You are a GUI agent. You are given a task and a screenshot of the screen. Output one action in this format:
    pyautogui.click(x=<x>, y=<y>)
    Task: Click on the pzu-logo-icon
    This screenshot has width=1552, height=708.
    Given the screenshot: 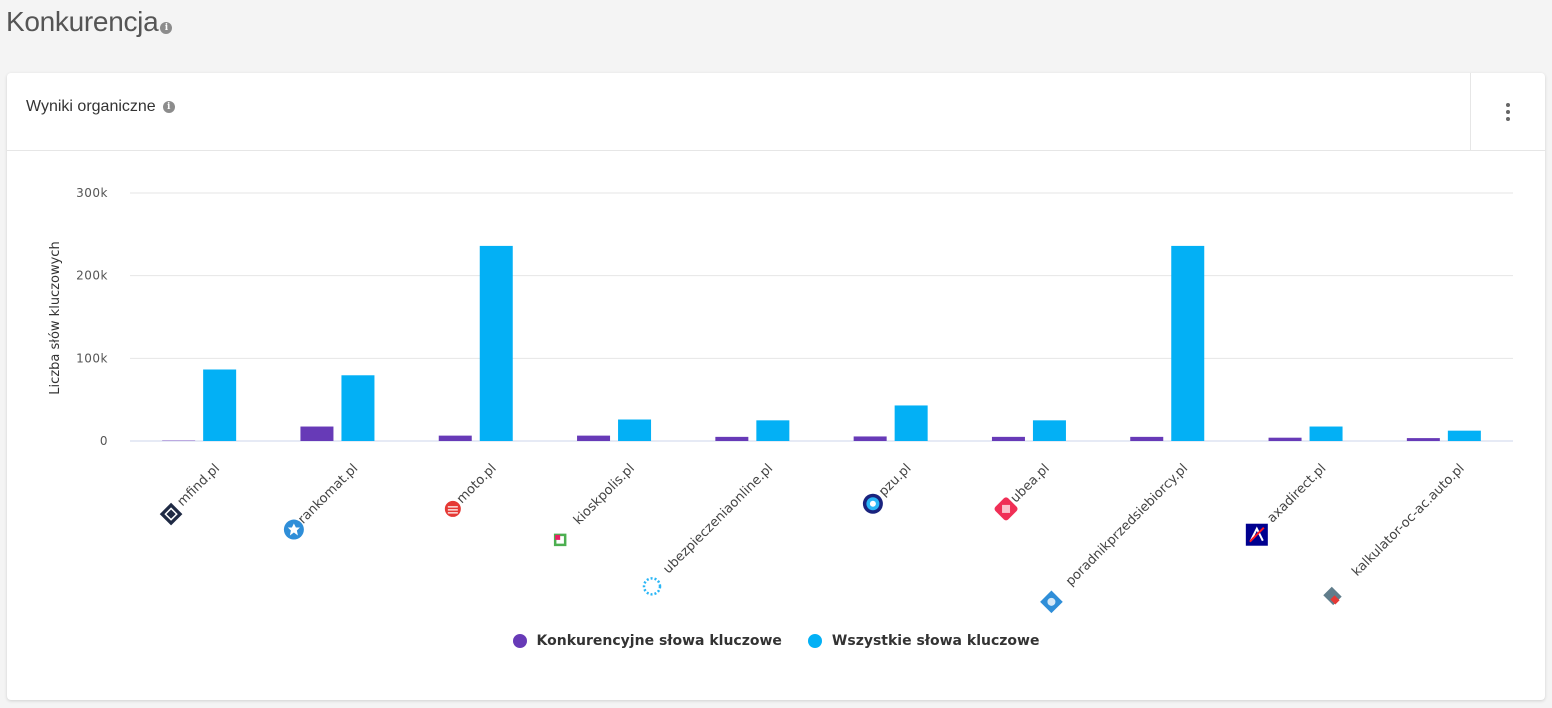 What is the action you would take?
    pyautogui.click(x=872, y=503)
    